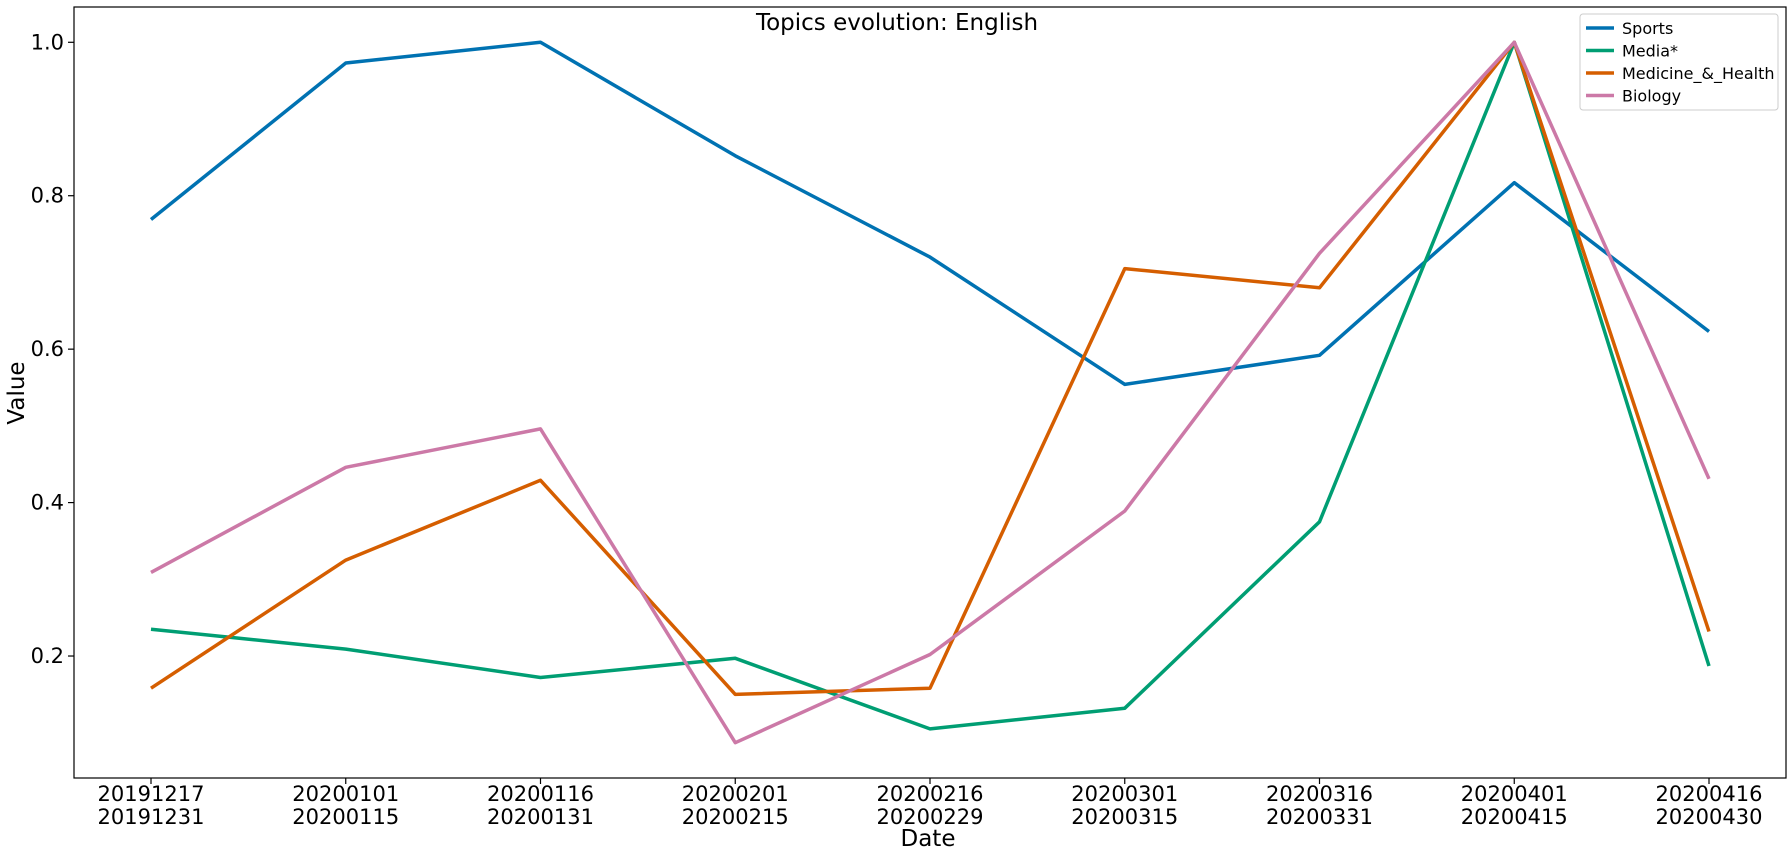  Describe the element at coordinates (896, 23) in the screenshot. I see `chart-title: Topics evolution: English` at that location.